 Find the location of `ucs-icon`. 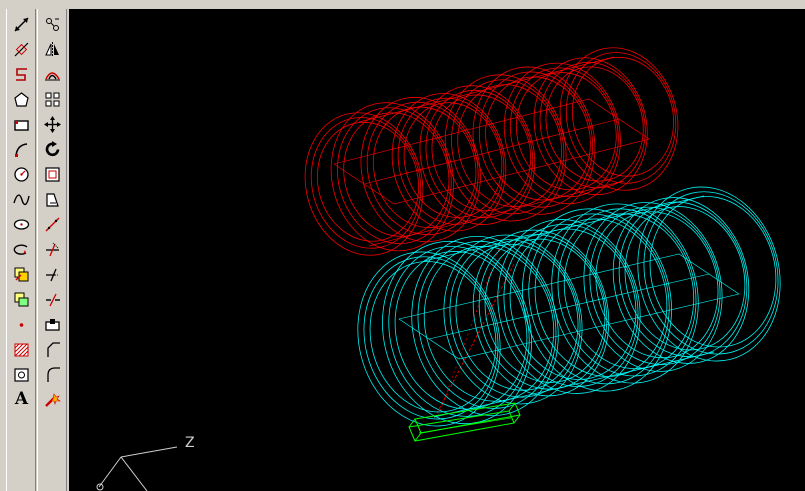

ucs-icon is located at coordinates (137, 468).